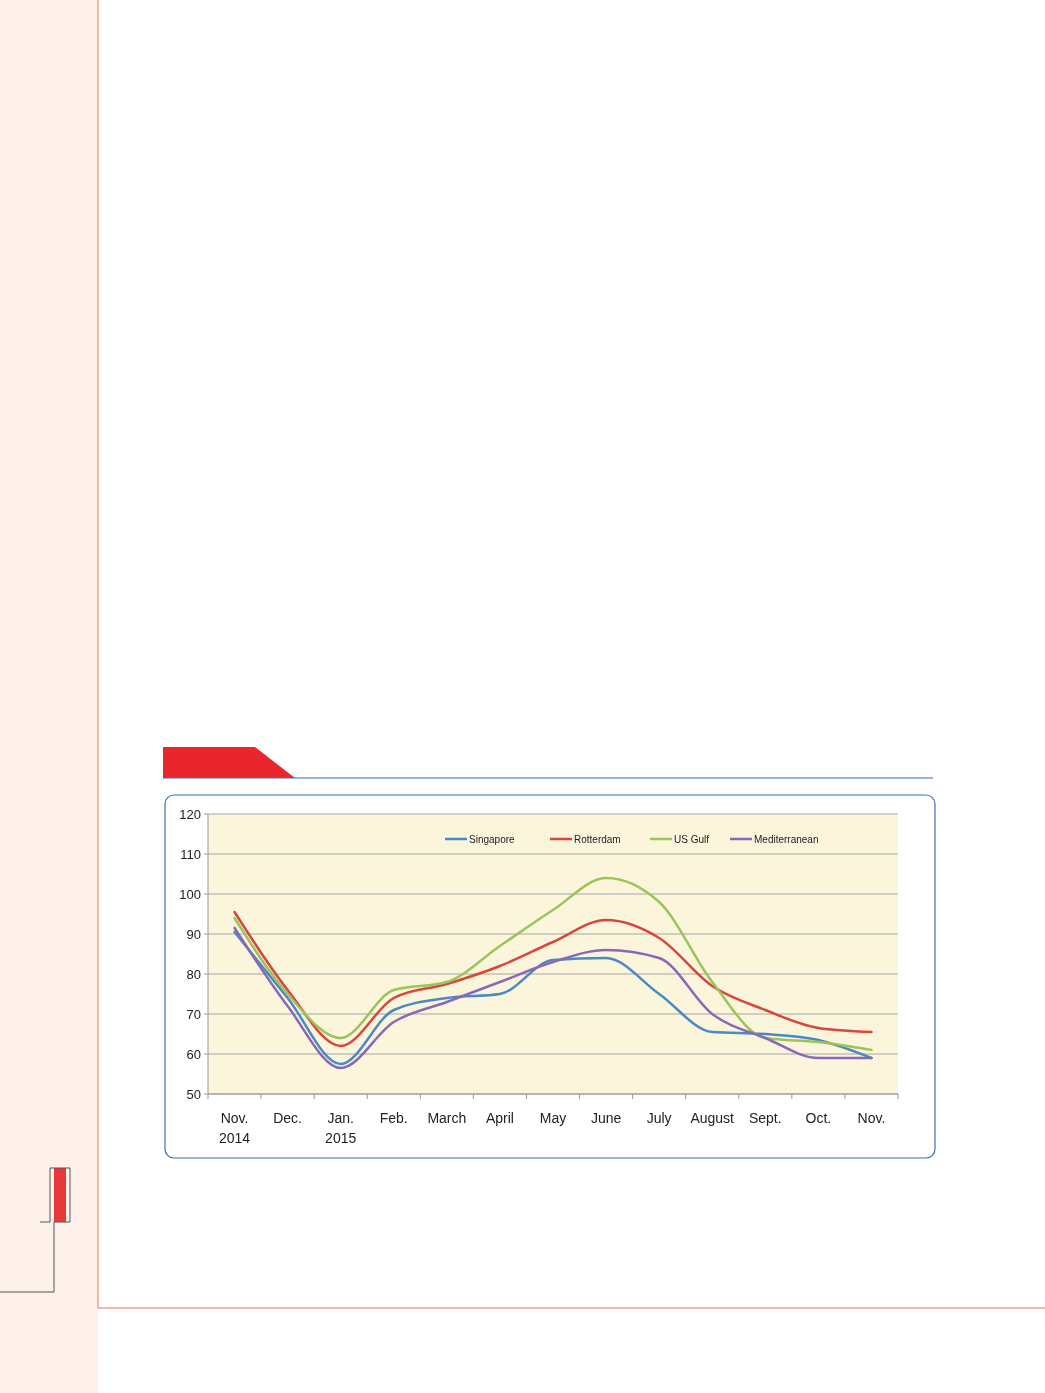 This screenshot has height=1393, width=1045. What do you see at coordinates (786, 839) in the screenshot?
I see `legend-label: Mediterranean` at bounding box center [786, 839].